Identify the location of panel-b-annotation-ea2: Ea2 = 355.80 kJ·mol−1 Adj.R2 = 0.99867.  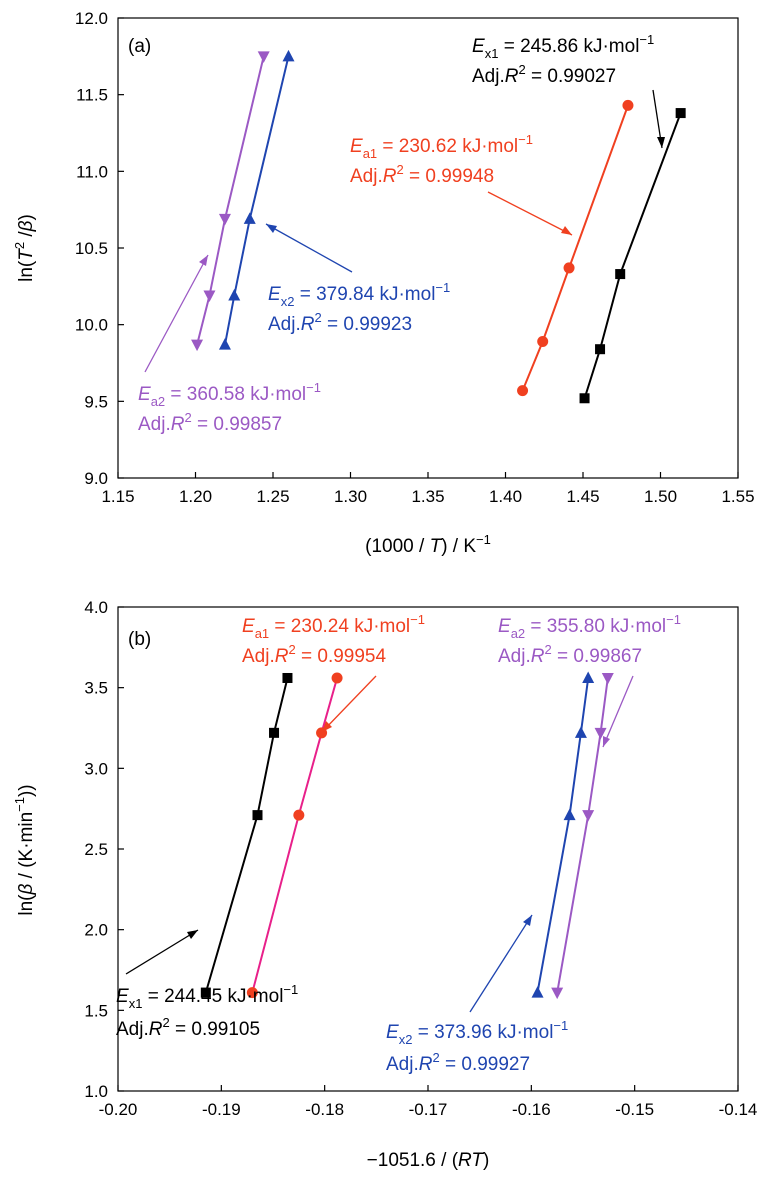
(589, 680).